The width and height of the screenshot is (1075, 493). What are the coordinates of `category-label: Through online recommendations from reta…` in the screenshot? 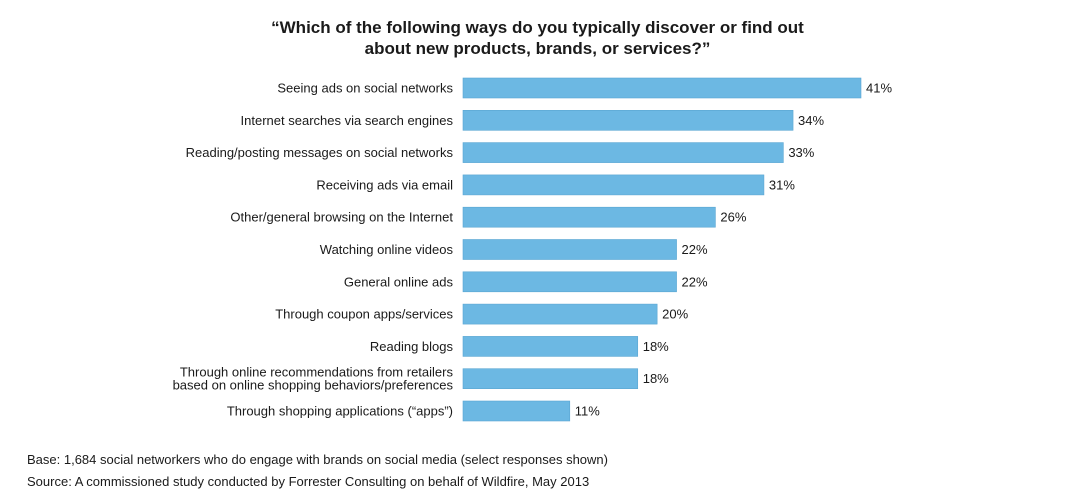 It's located at (313, 379).